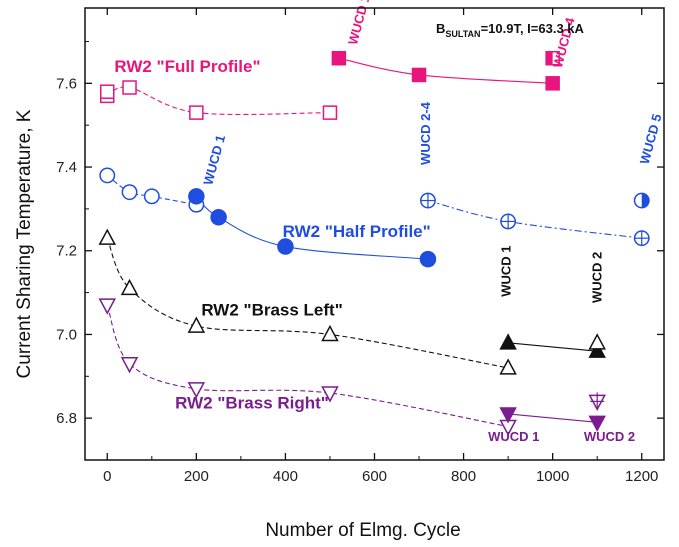  Describe the element at coordinates (463, 476) in the screenshot. I see `x-tick-label: 800` at that location.